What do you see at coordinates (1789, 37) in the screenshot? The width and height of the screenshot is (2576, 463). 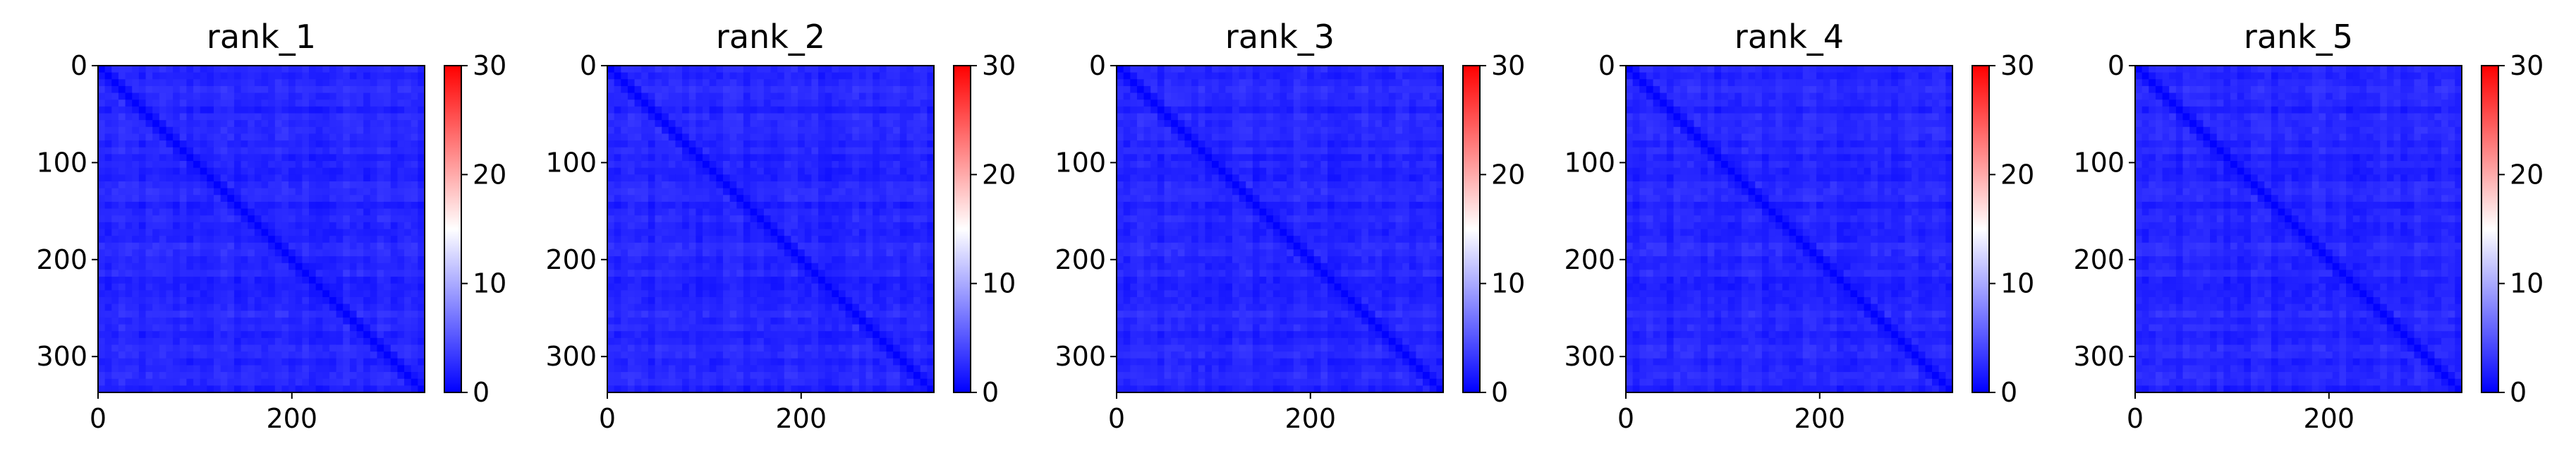 I see `panel-title: rank_4` at bounding box center [1789, 37].